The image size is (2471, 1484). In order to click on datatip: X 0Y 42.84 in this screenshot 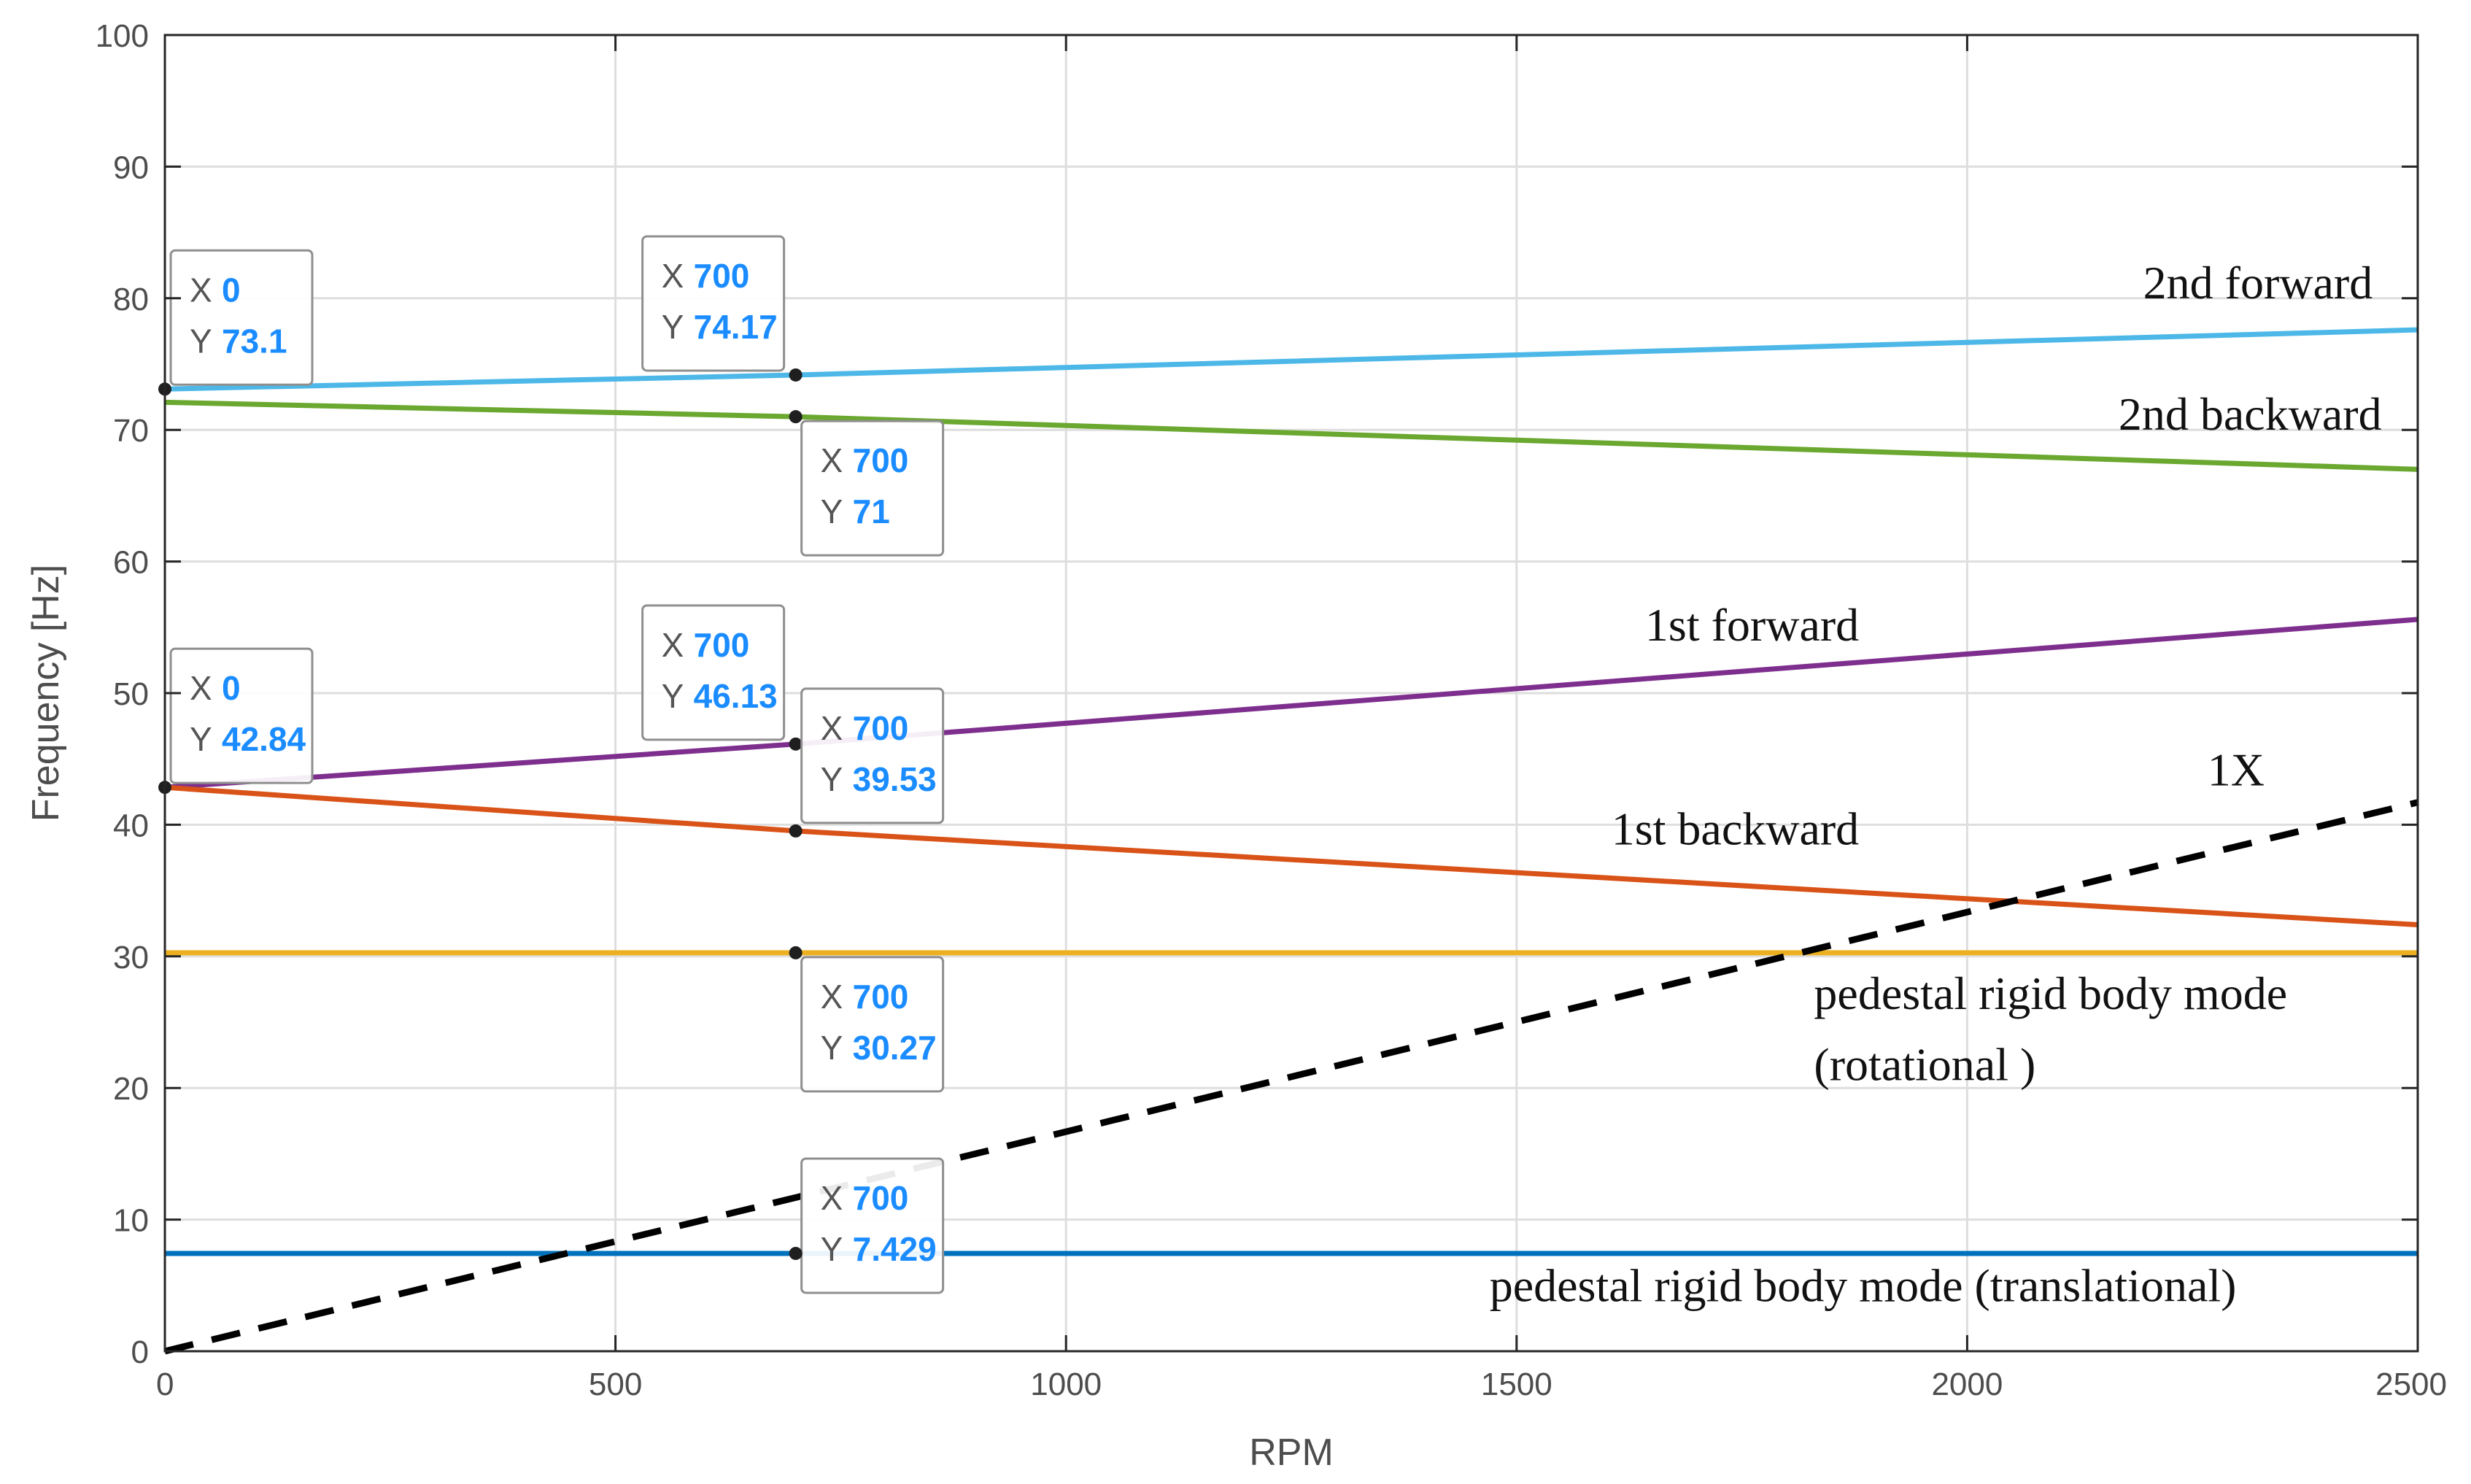, I will do `click(236, 721)`.